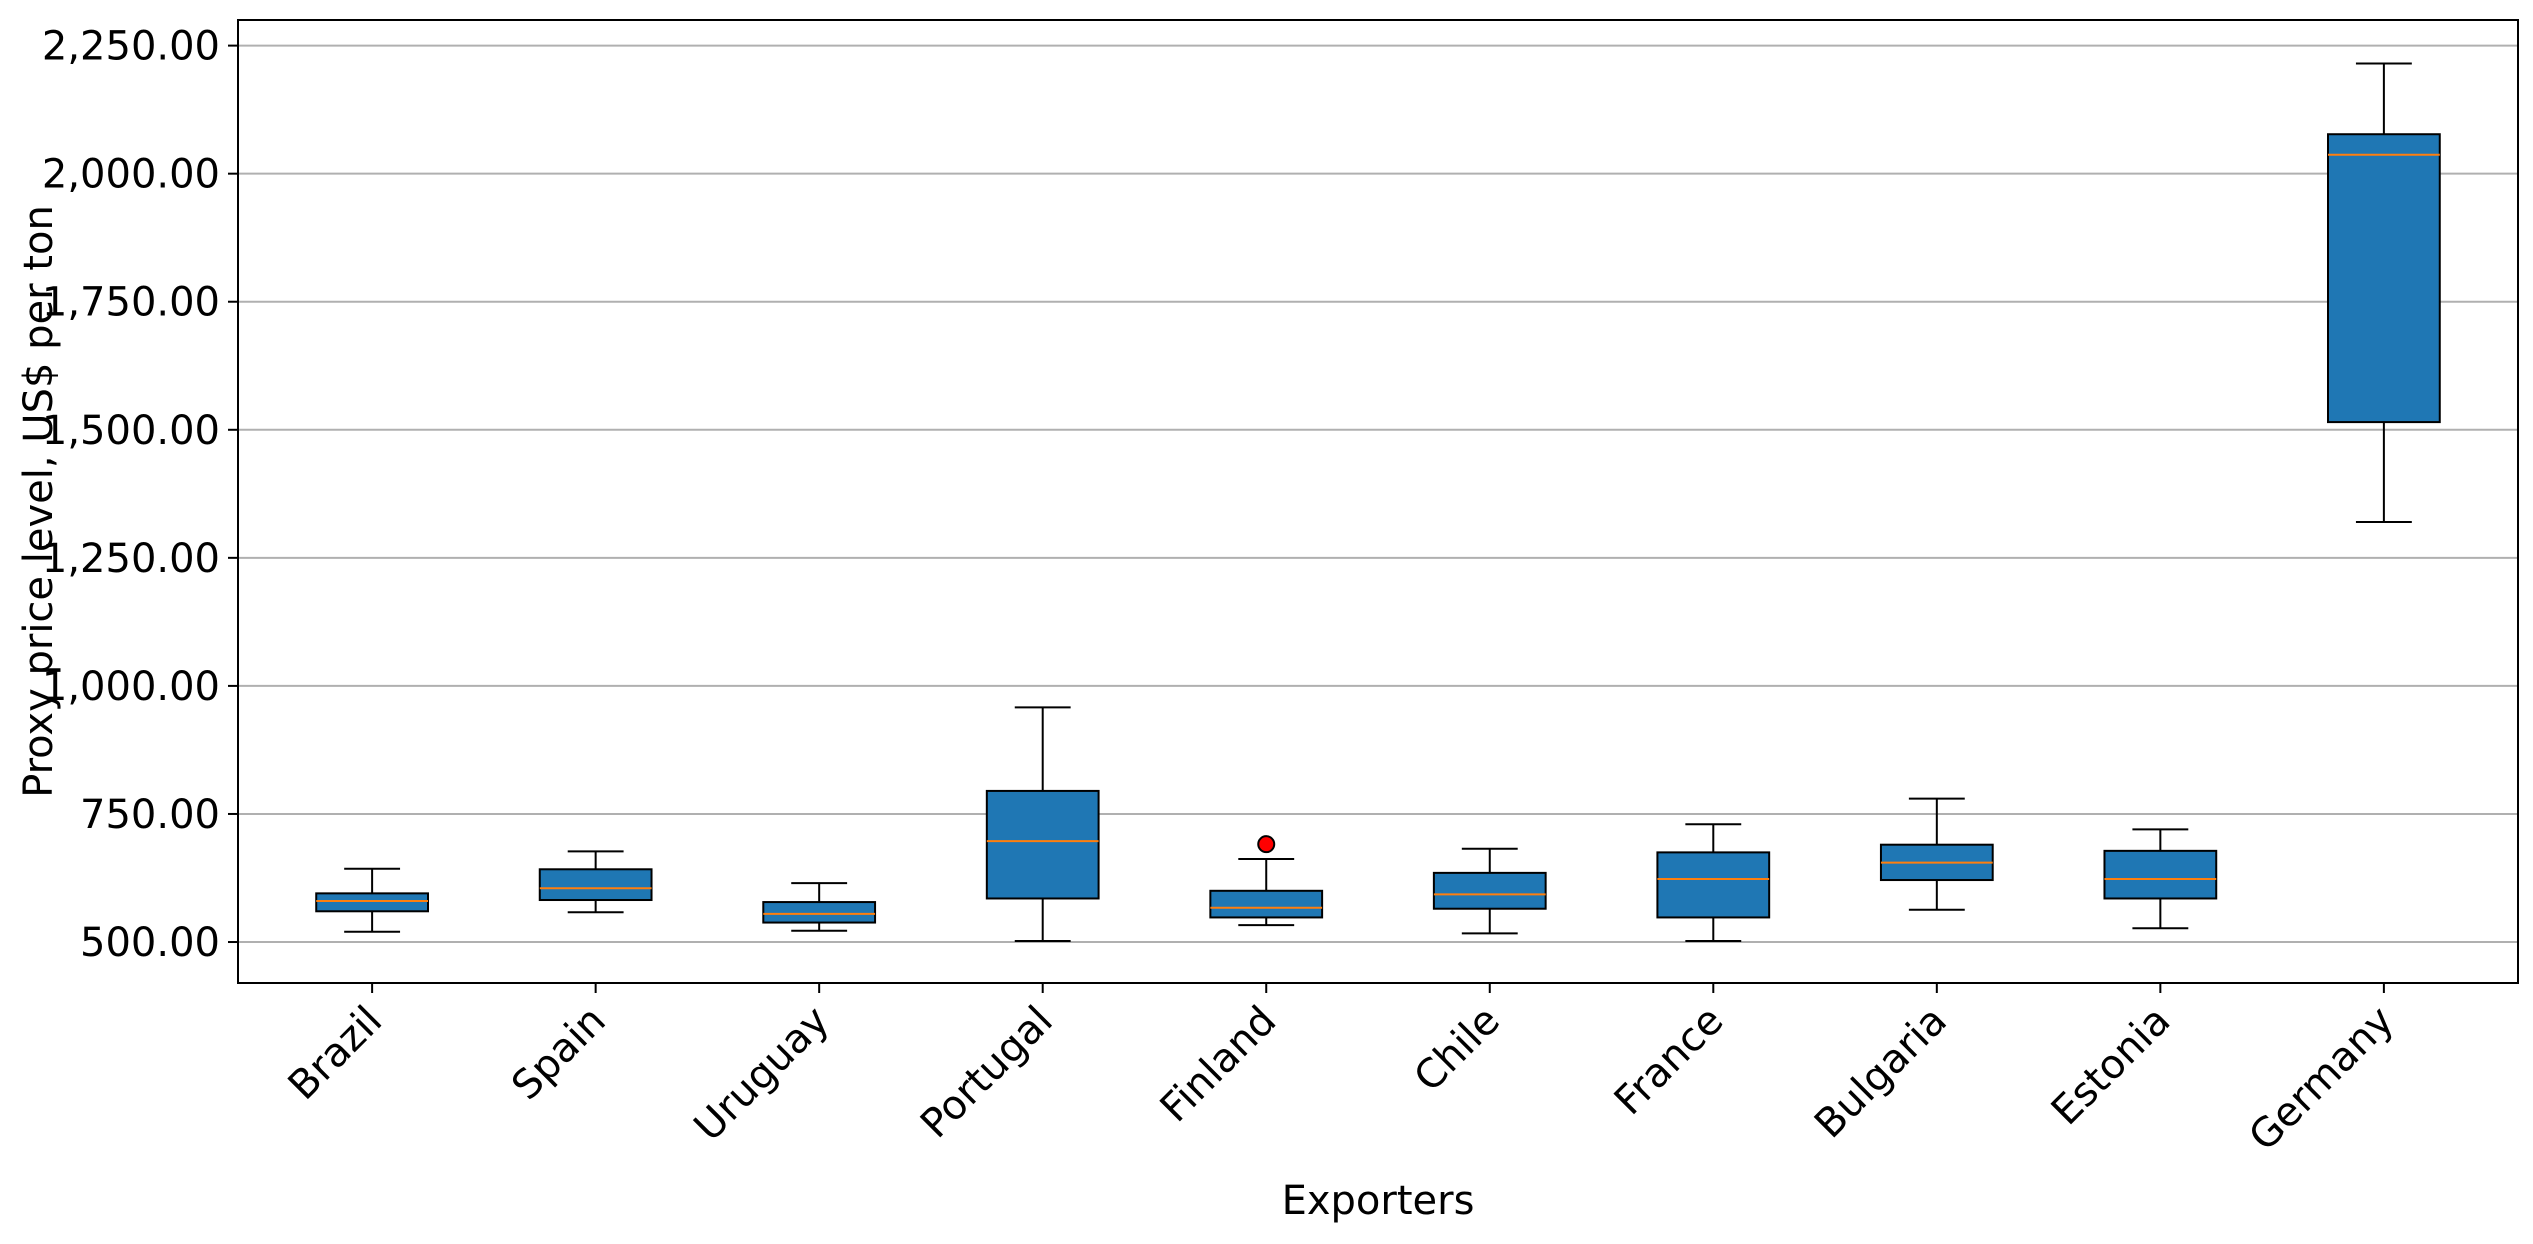 The width and height of the screenshot is (2533, 1244). Describe the element at coordinates (1219, 1065) in the screenshot. I see `x-tick-label: Finland` at that location.